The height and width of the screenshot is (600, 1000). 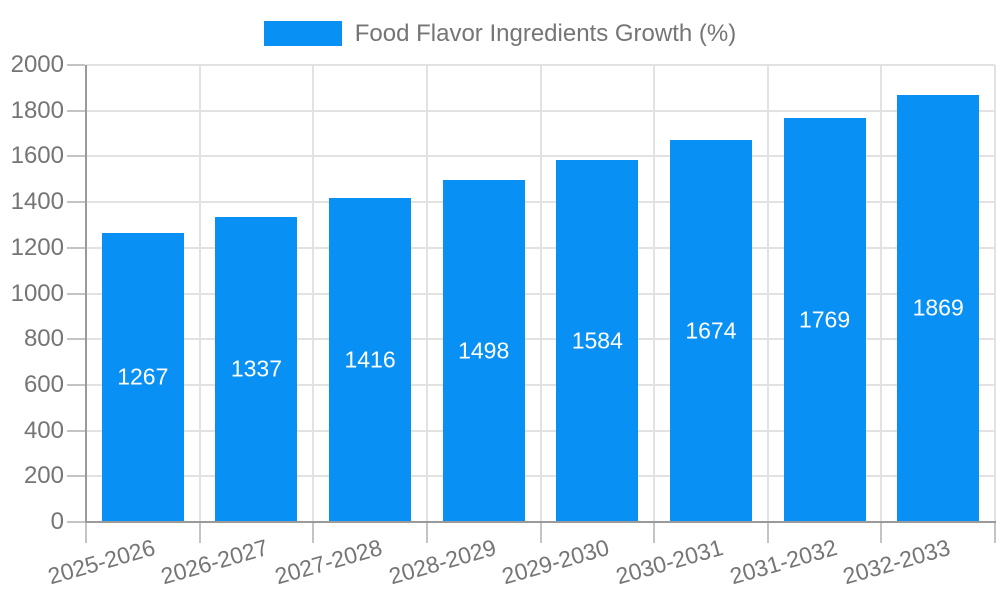 I want to click on y-tick-label: 600, so click(x=43, y=384).